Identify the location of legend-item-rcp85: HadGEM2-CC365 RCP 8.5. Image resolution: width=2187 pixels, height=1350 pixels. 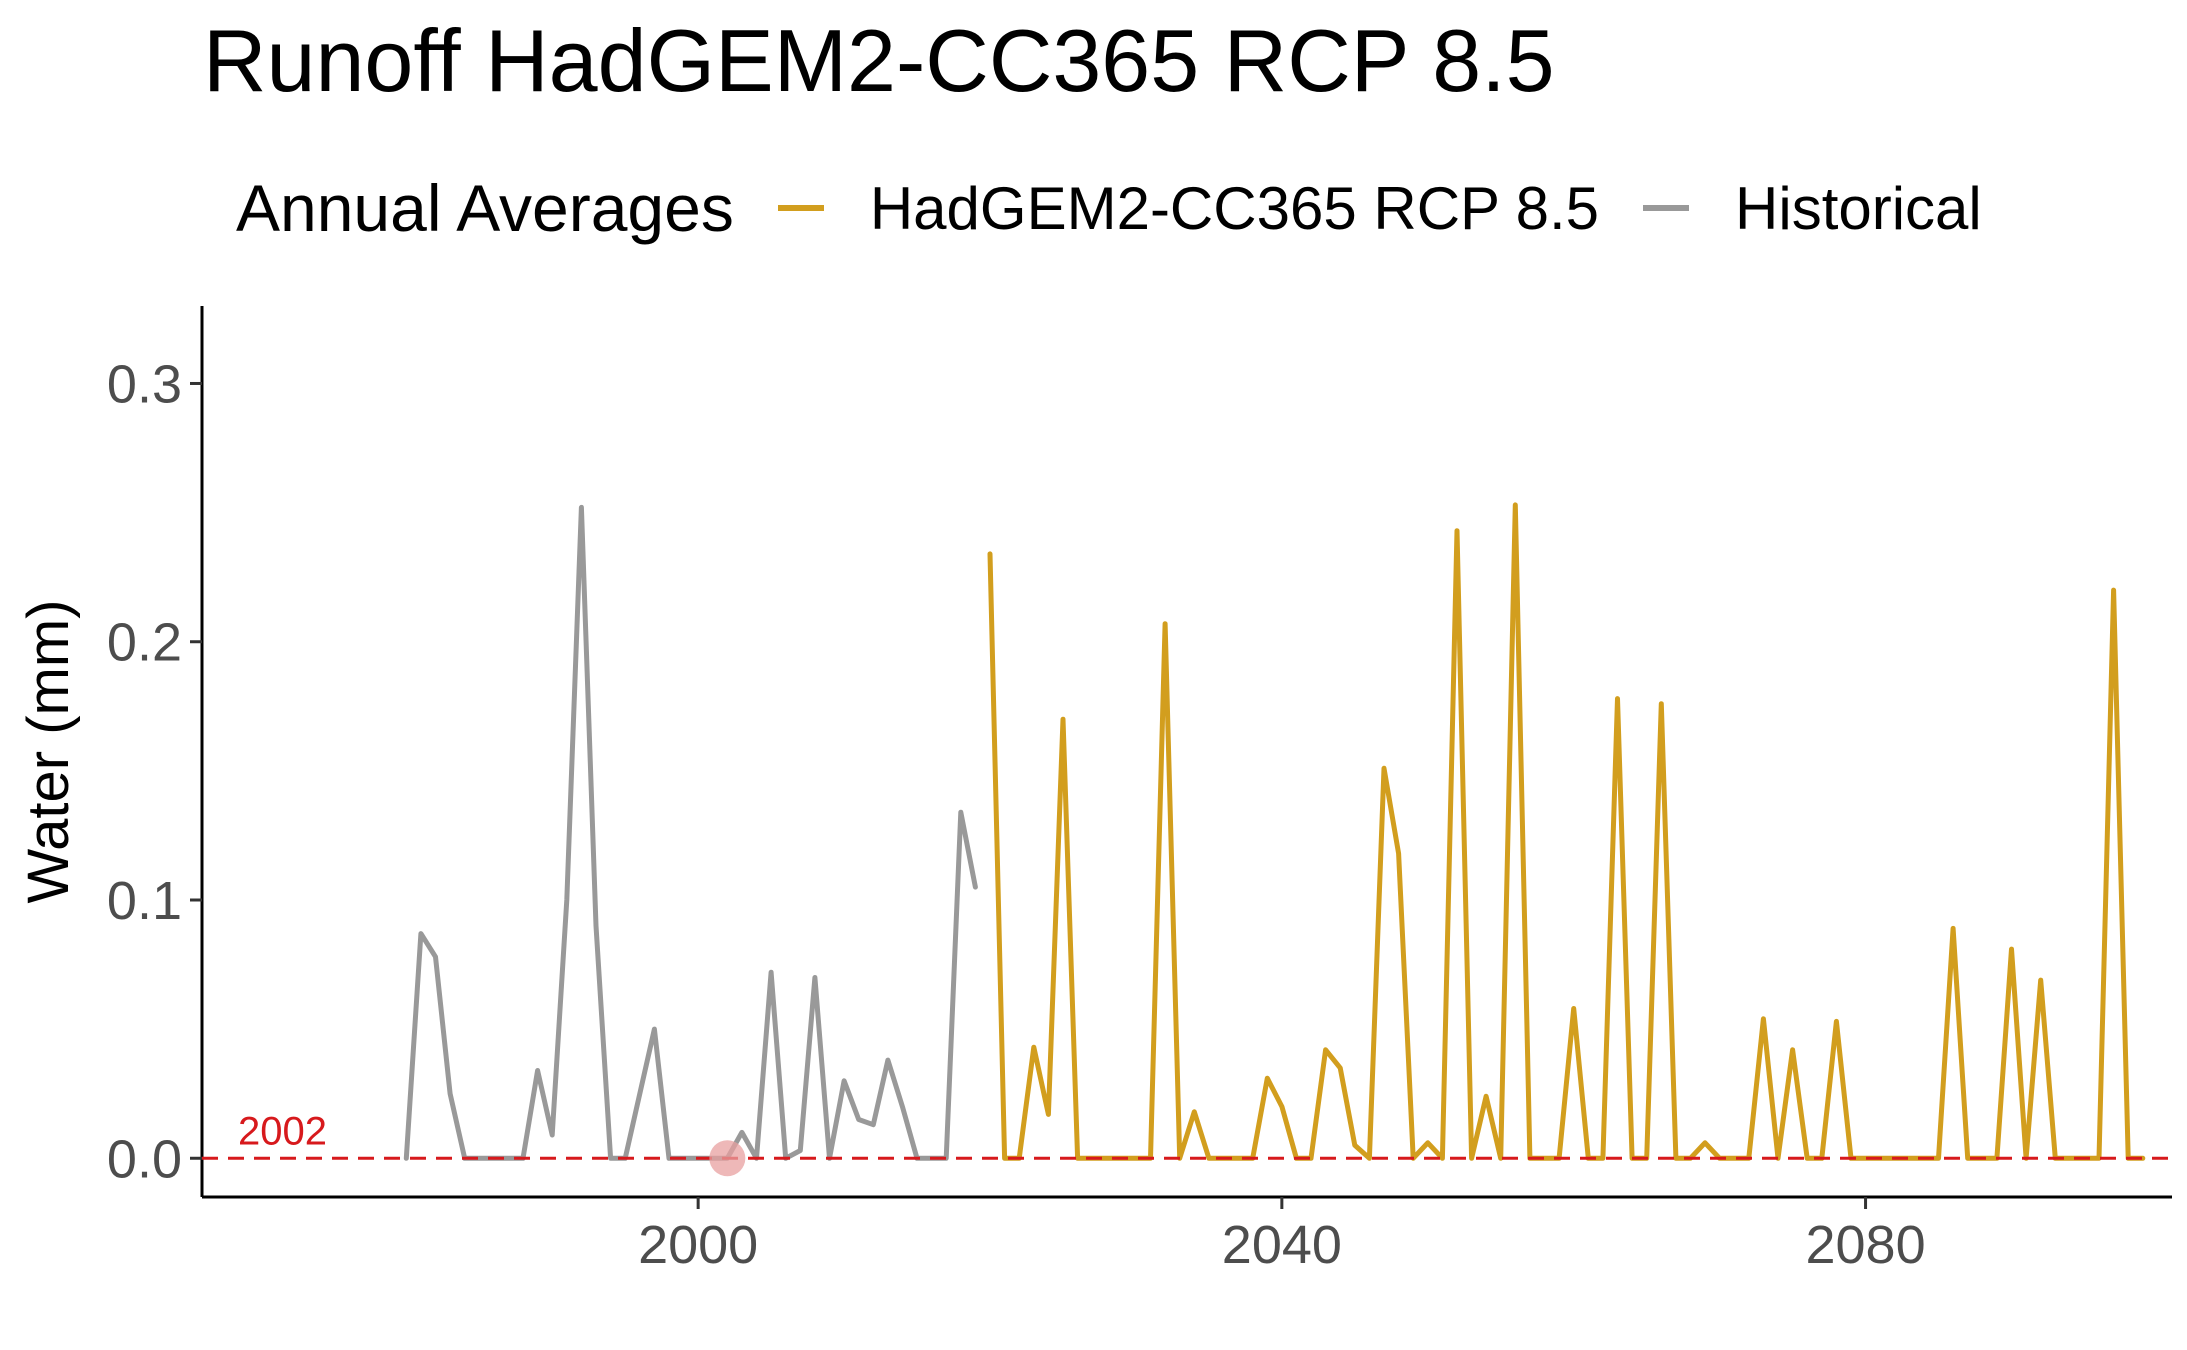
(1188, 208).